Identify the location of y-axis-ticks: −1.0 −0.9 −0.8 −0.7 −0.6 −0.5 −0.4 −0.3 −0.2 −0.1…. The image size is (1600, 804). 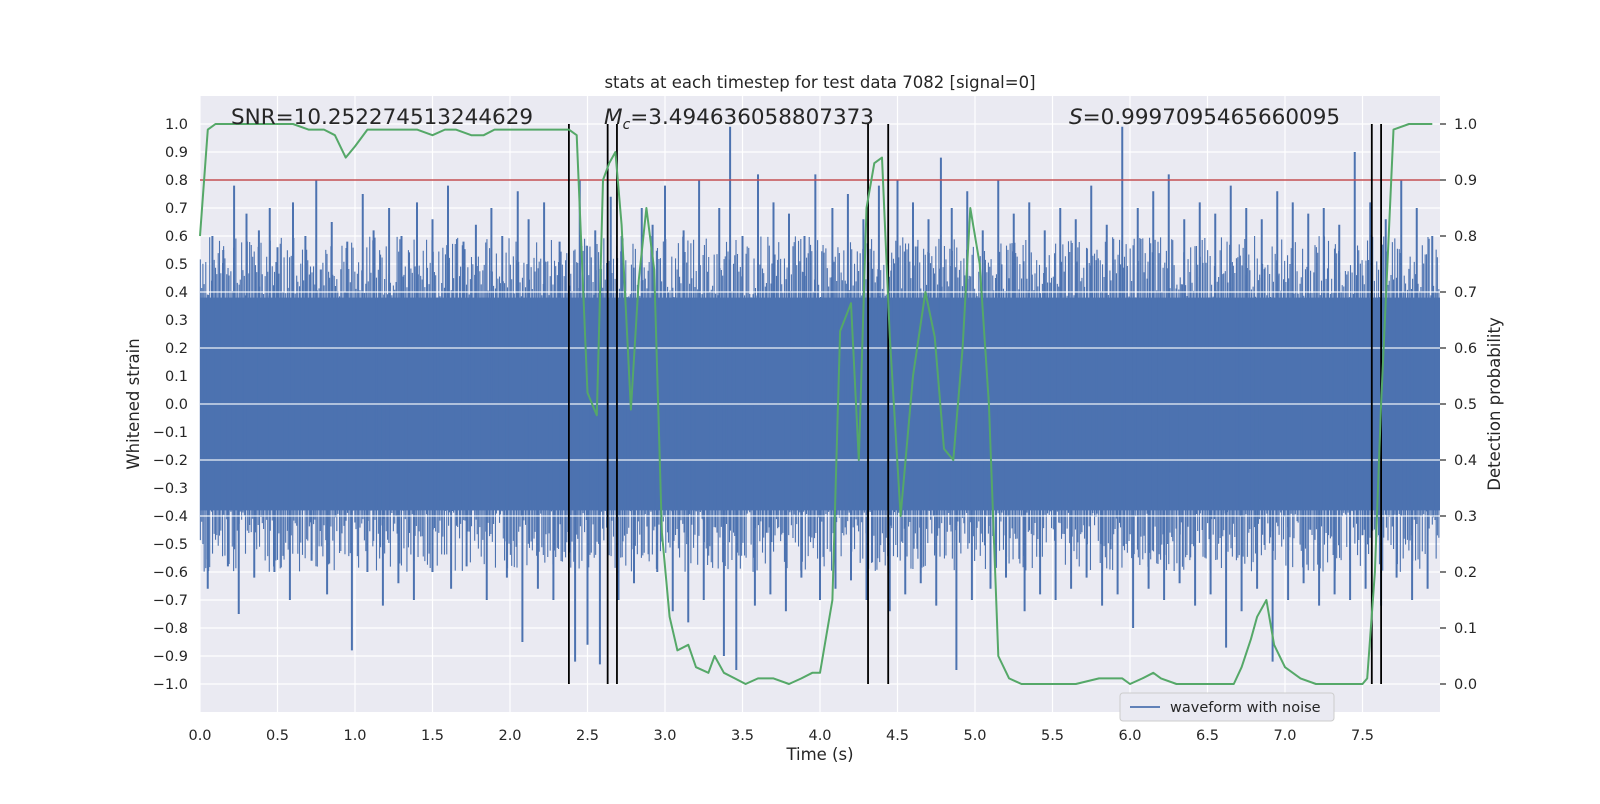
(170, 405).